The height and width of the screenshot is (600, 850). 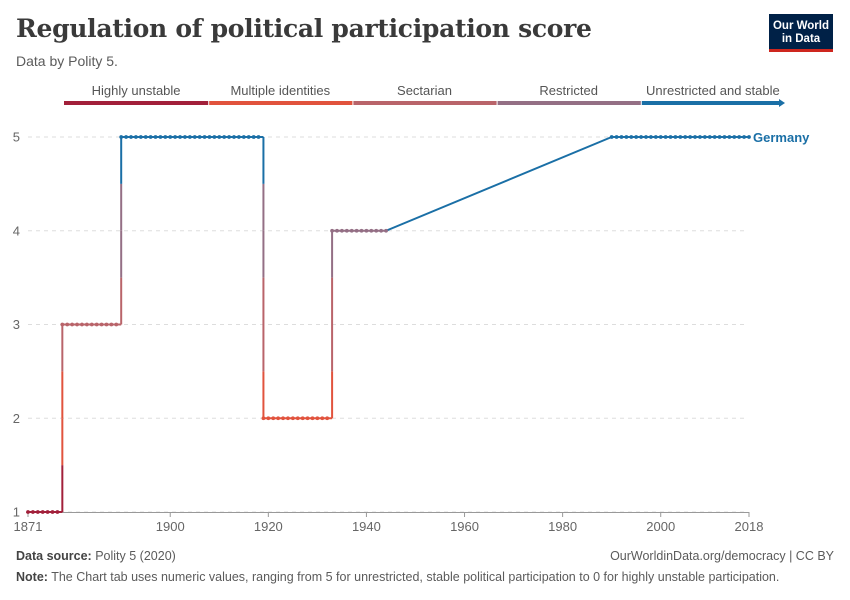 What do you see at coordinates (424, 90) in the screenshot?
I see `legend-label: Sectarian` at bounding box center [424, 90].